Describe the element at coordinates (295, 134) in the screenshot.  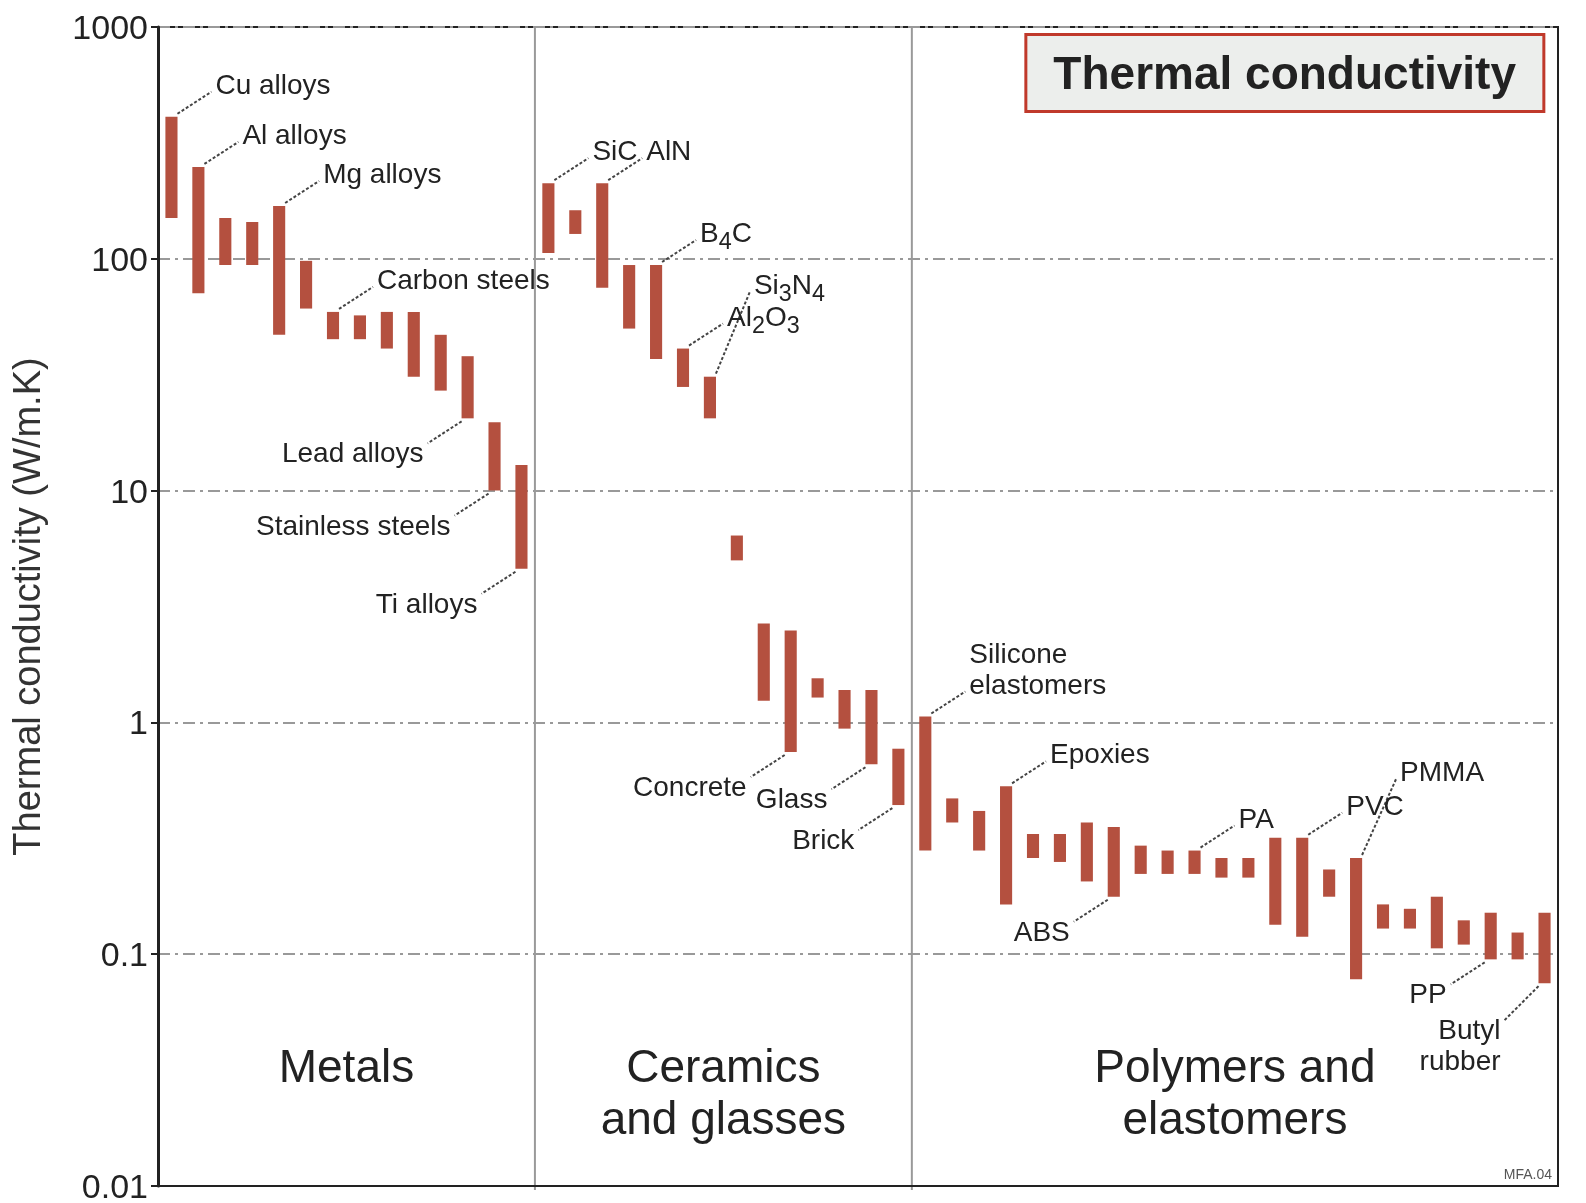
I see `annotation: Al alloys` at that location.